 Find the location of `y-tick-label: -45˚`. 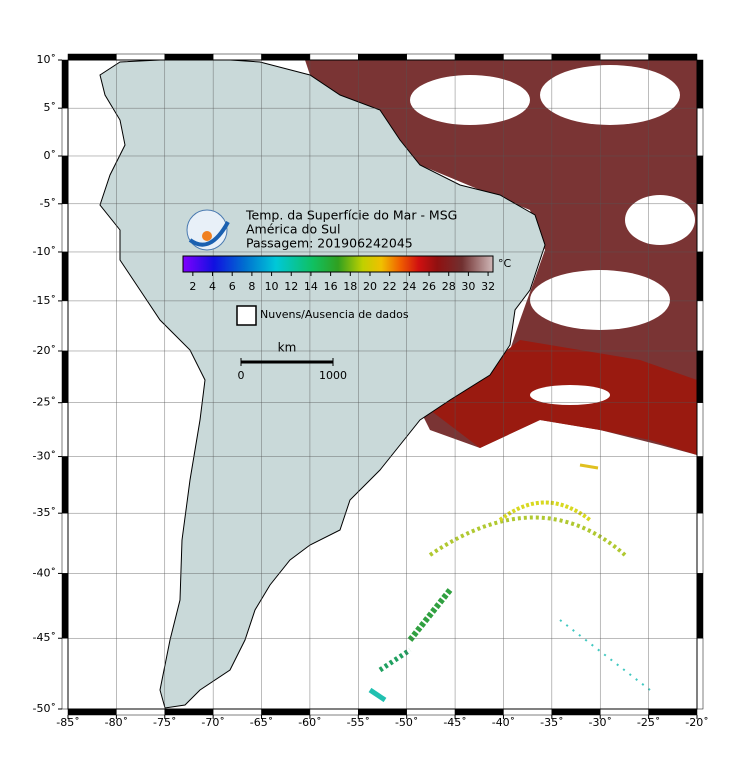

y-tick-label: -45˚ is located at coordinates (44, 637).